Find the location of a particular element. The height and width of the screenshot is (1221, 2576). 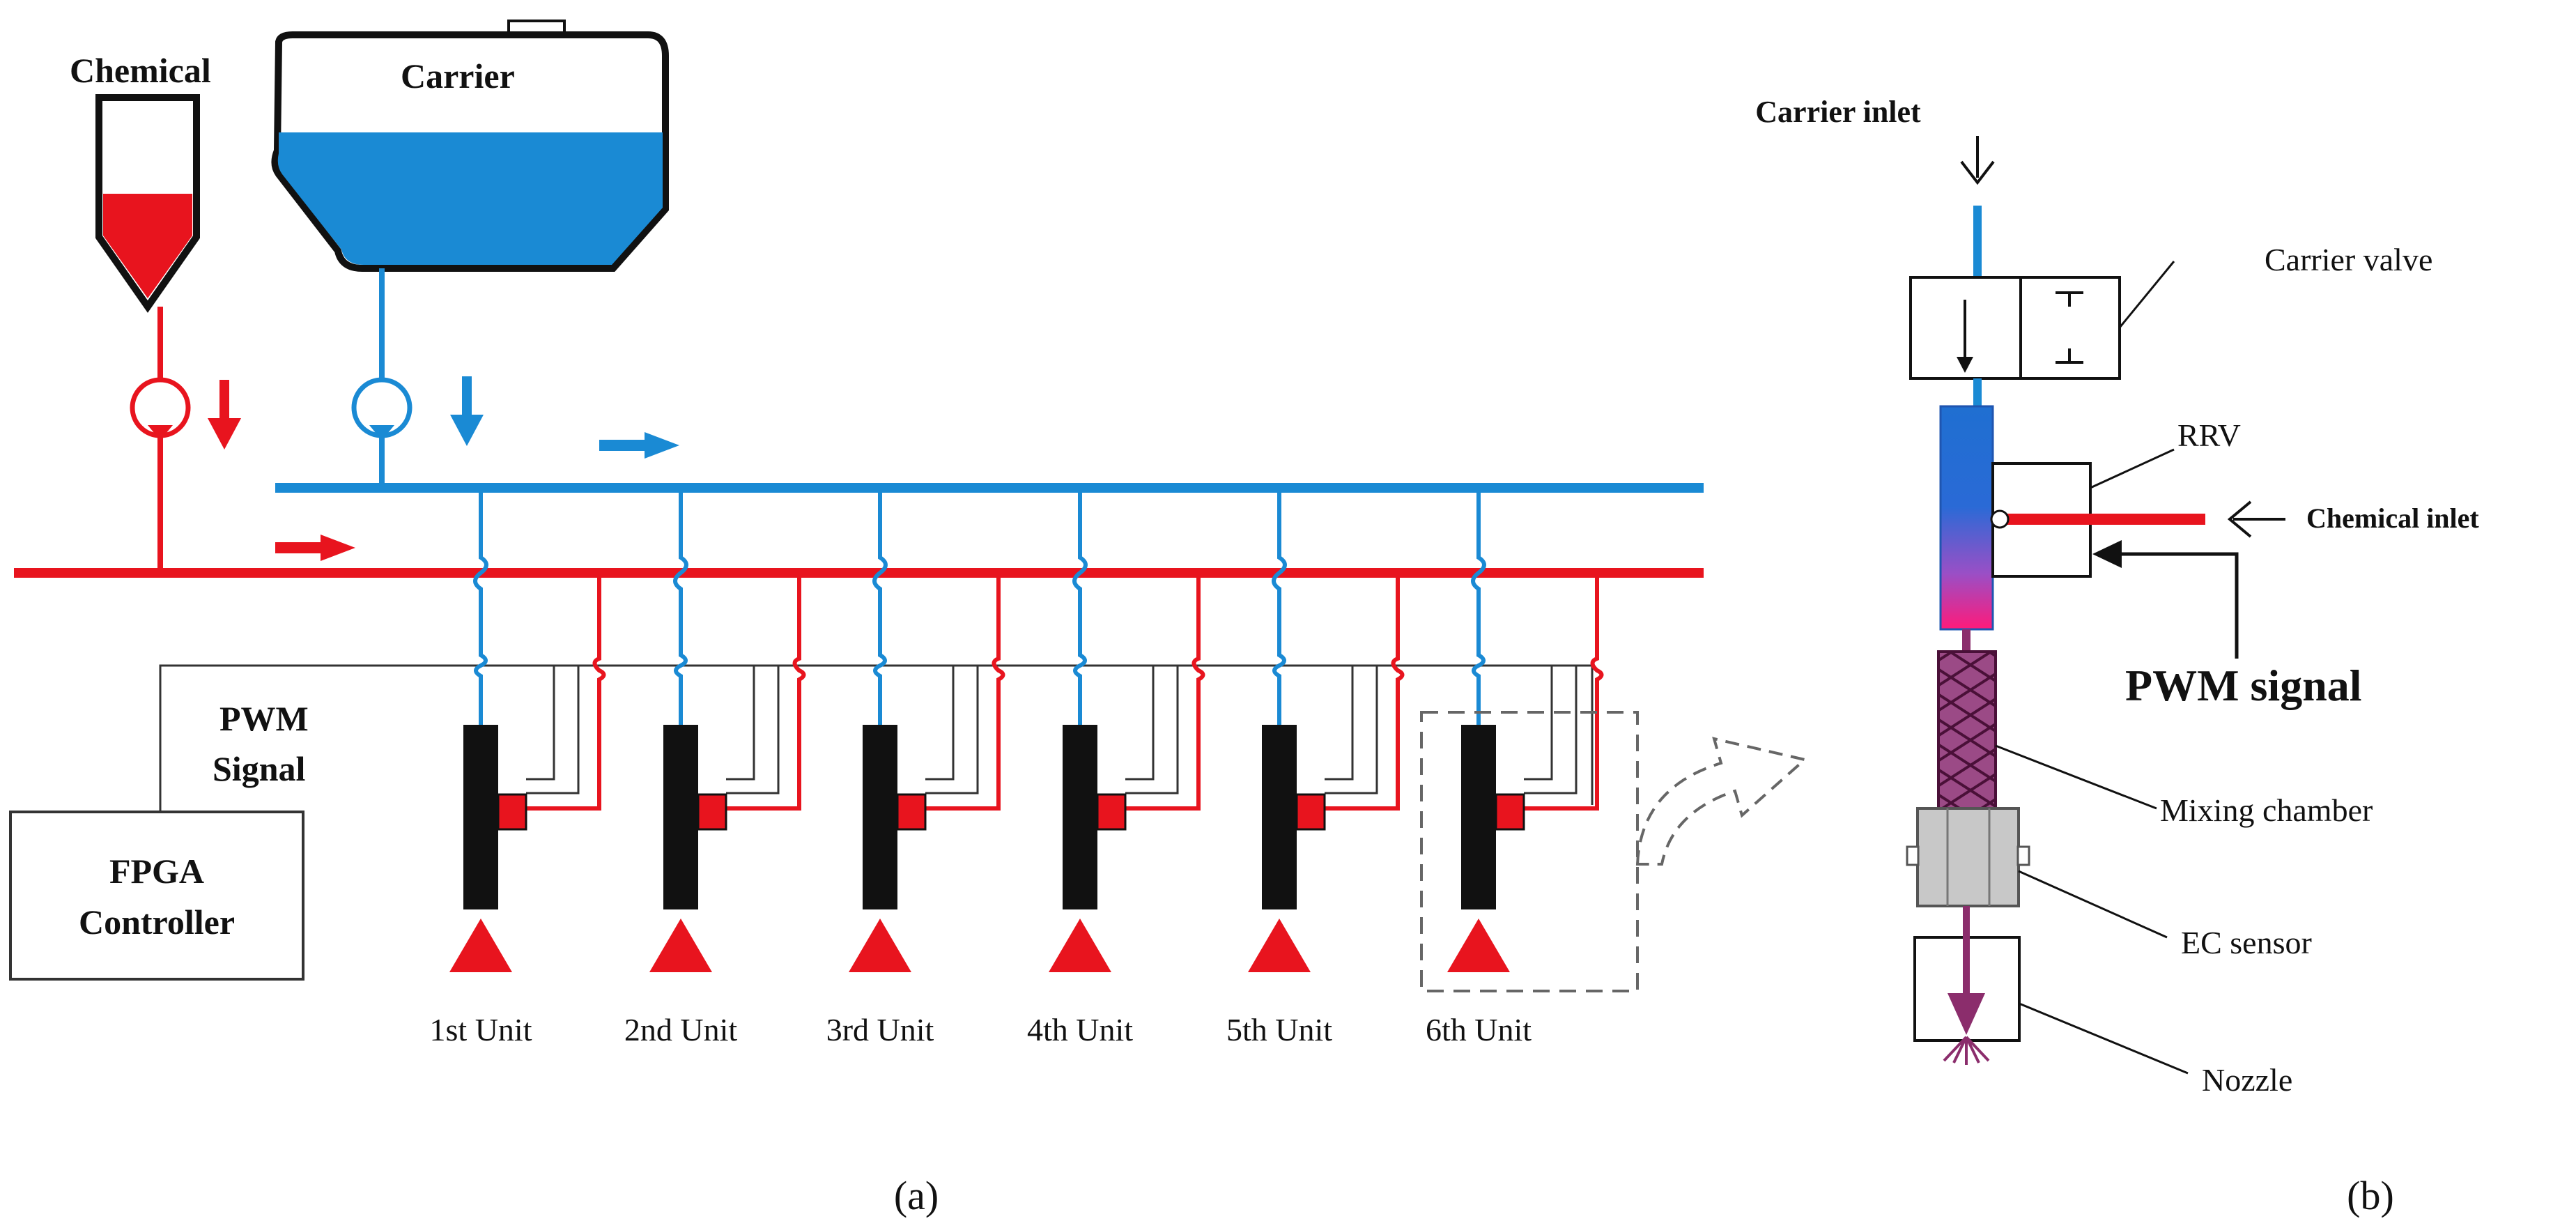

chemical-tank: Chemical is located at coordinates (140, 182).